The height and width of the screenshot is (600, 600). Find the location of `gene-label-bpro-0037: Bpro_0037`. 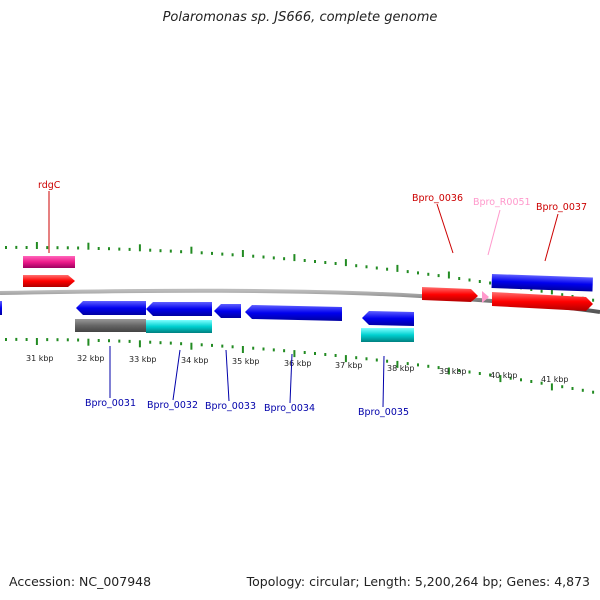

gene-label-bpro-0037: Bpro_0037 is located at coordinates (561, 207).